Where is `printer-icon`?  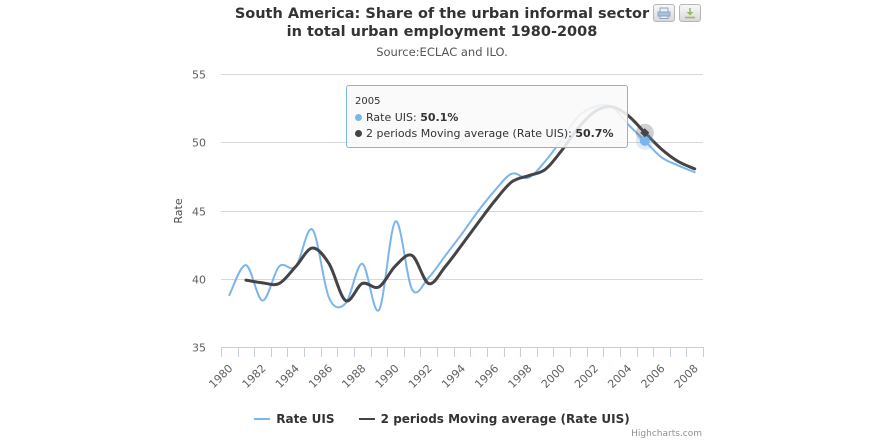 printer-icon is located at coordinates (664, 13).